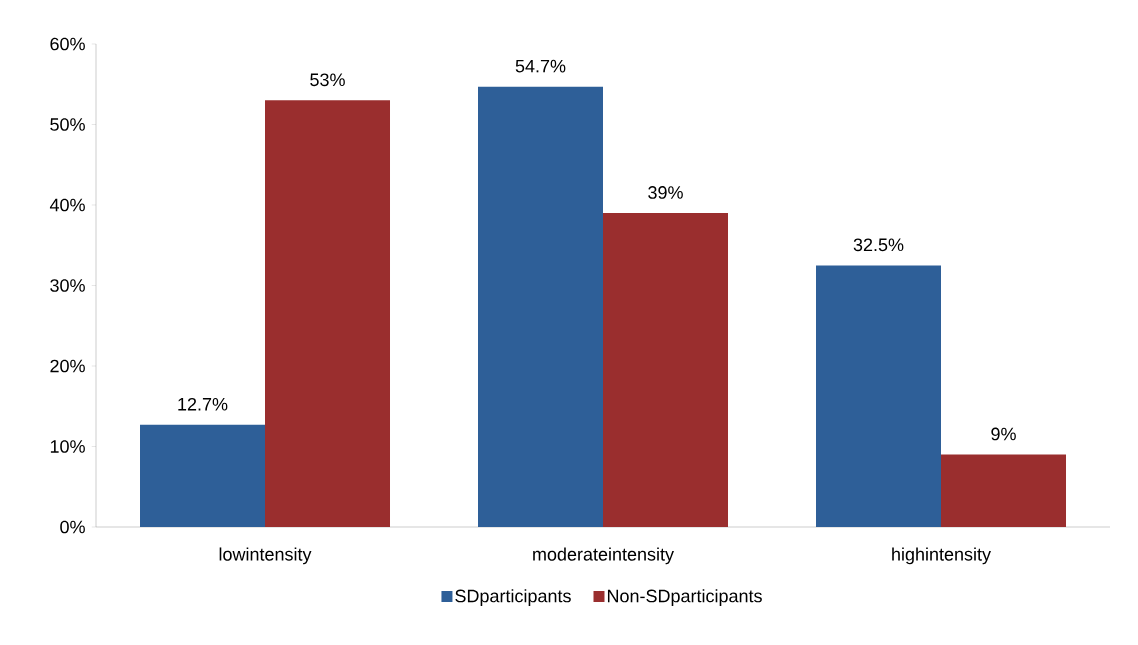 The image size is (1138, 645). I want to click on legend-label: SDparticipants, so click(513, 597).